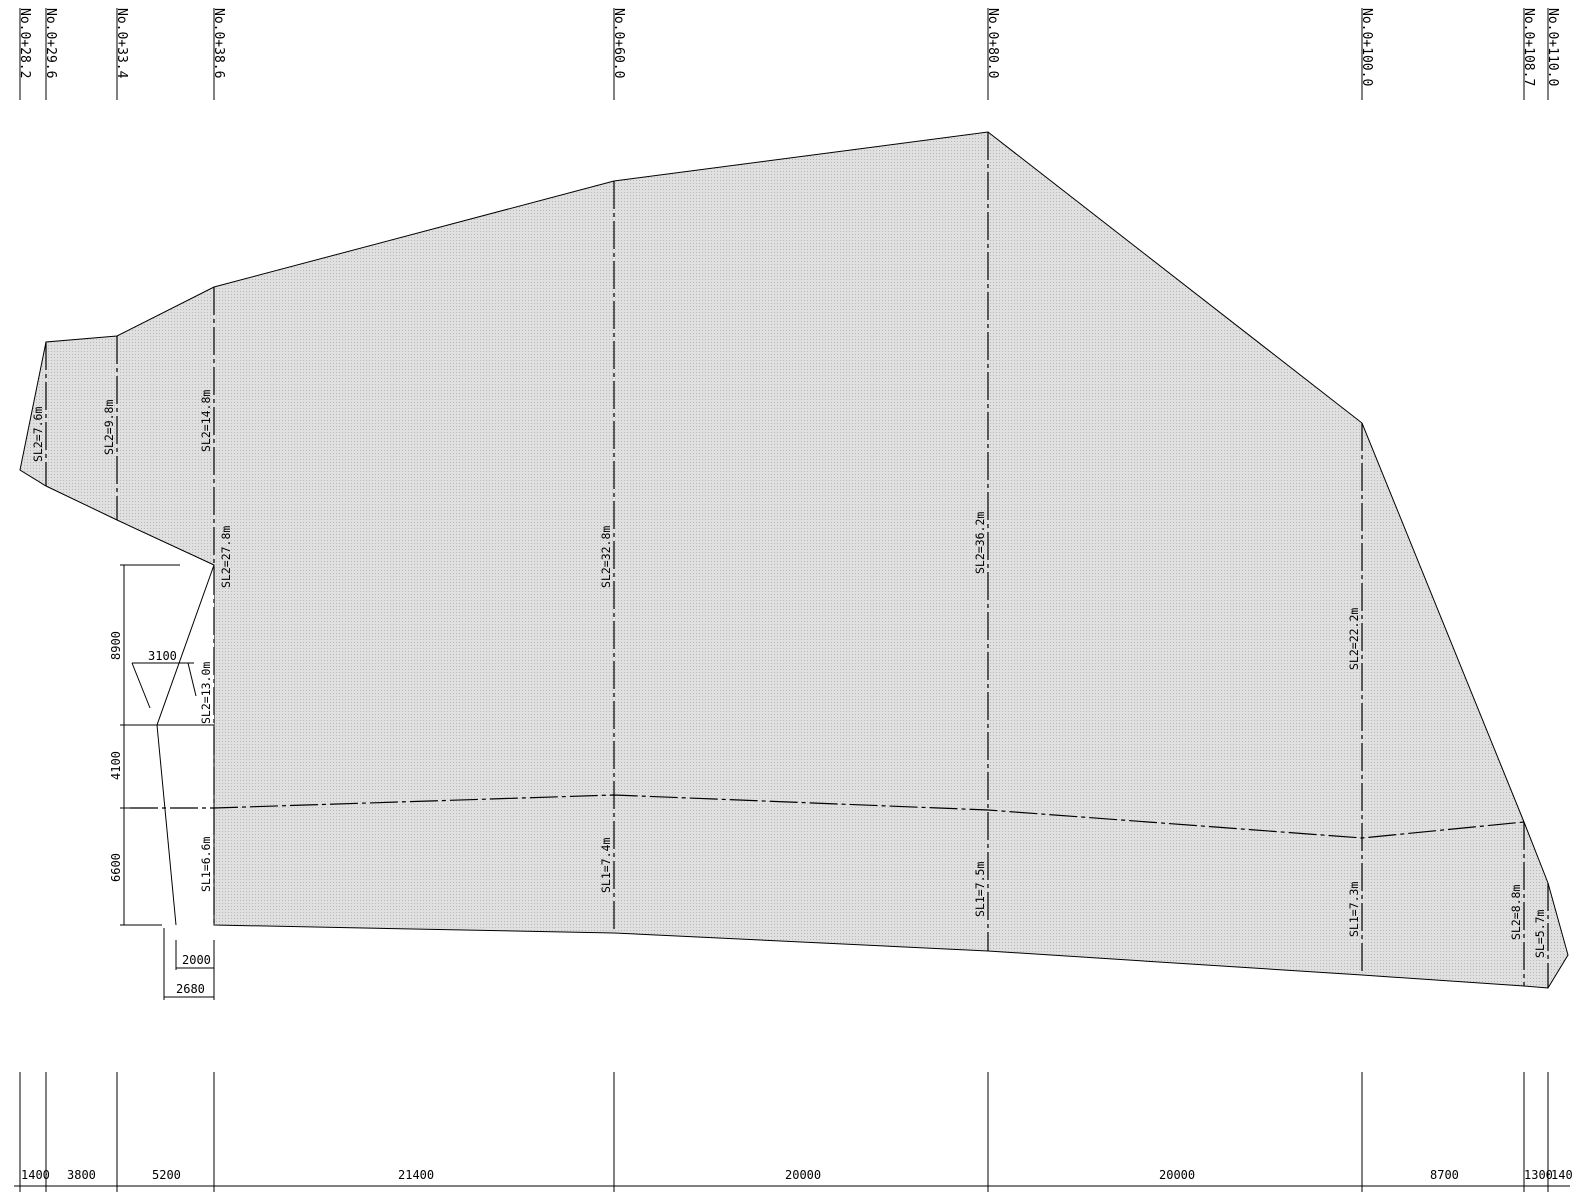  I want to click on slope-label-sl2-s3-lower: SL2=27.8m, so click(226, 557).